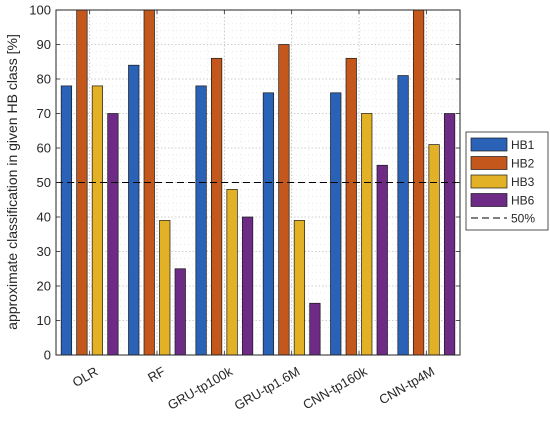 The image size is (550, 432). I want to click on legend-label-hb2: HB2, so click(523, 164).